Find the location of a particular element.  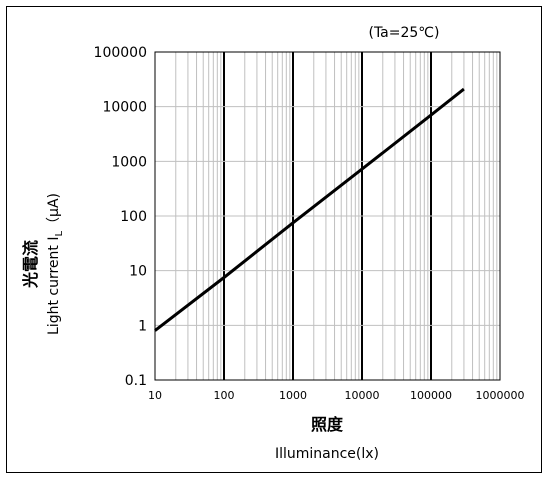

y-tick-label: 100000 is located at coordinates (120, 53).